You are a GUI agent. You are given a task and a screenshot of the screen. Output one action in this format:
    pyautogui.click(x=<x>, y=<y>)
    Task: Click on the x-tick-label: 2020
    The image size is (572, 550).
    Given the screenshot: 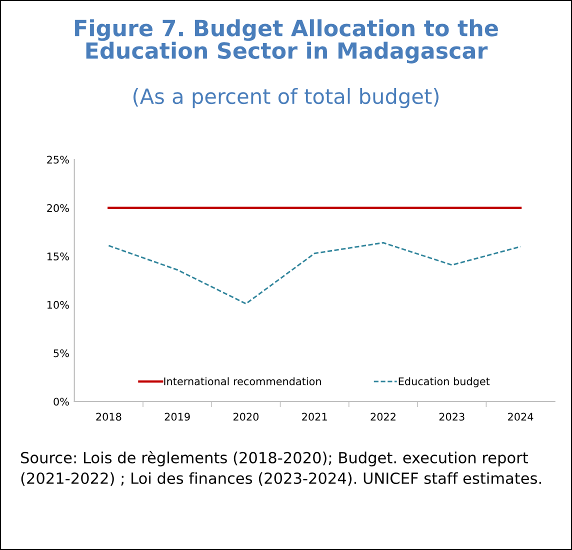 What is the action you would take?
    pyautogui.click(x=246, y=416)
    